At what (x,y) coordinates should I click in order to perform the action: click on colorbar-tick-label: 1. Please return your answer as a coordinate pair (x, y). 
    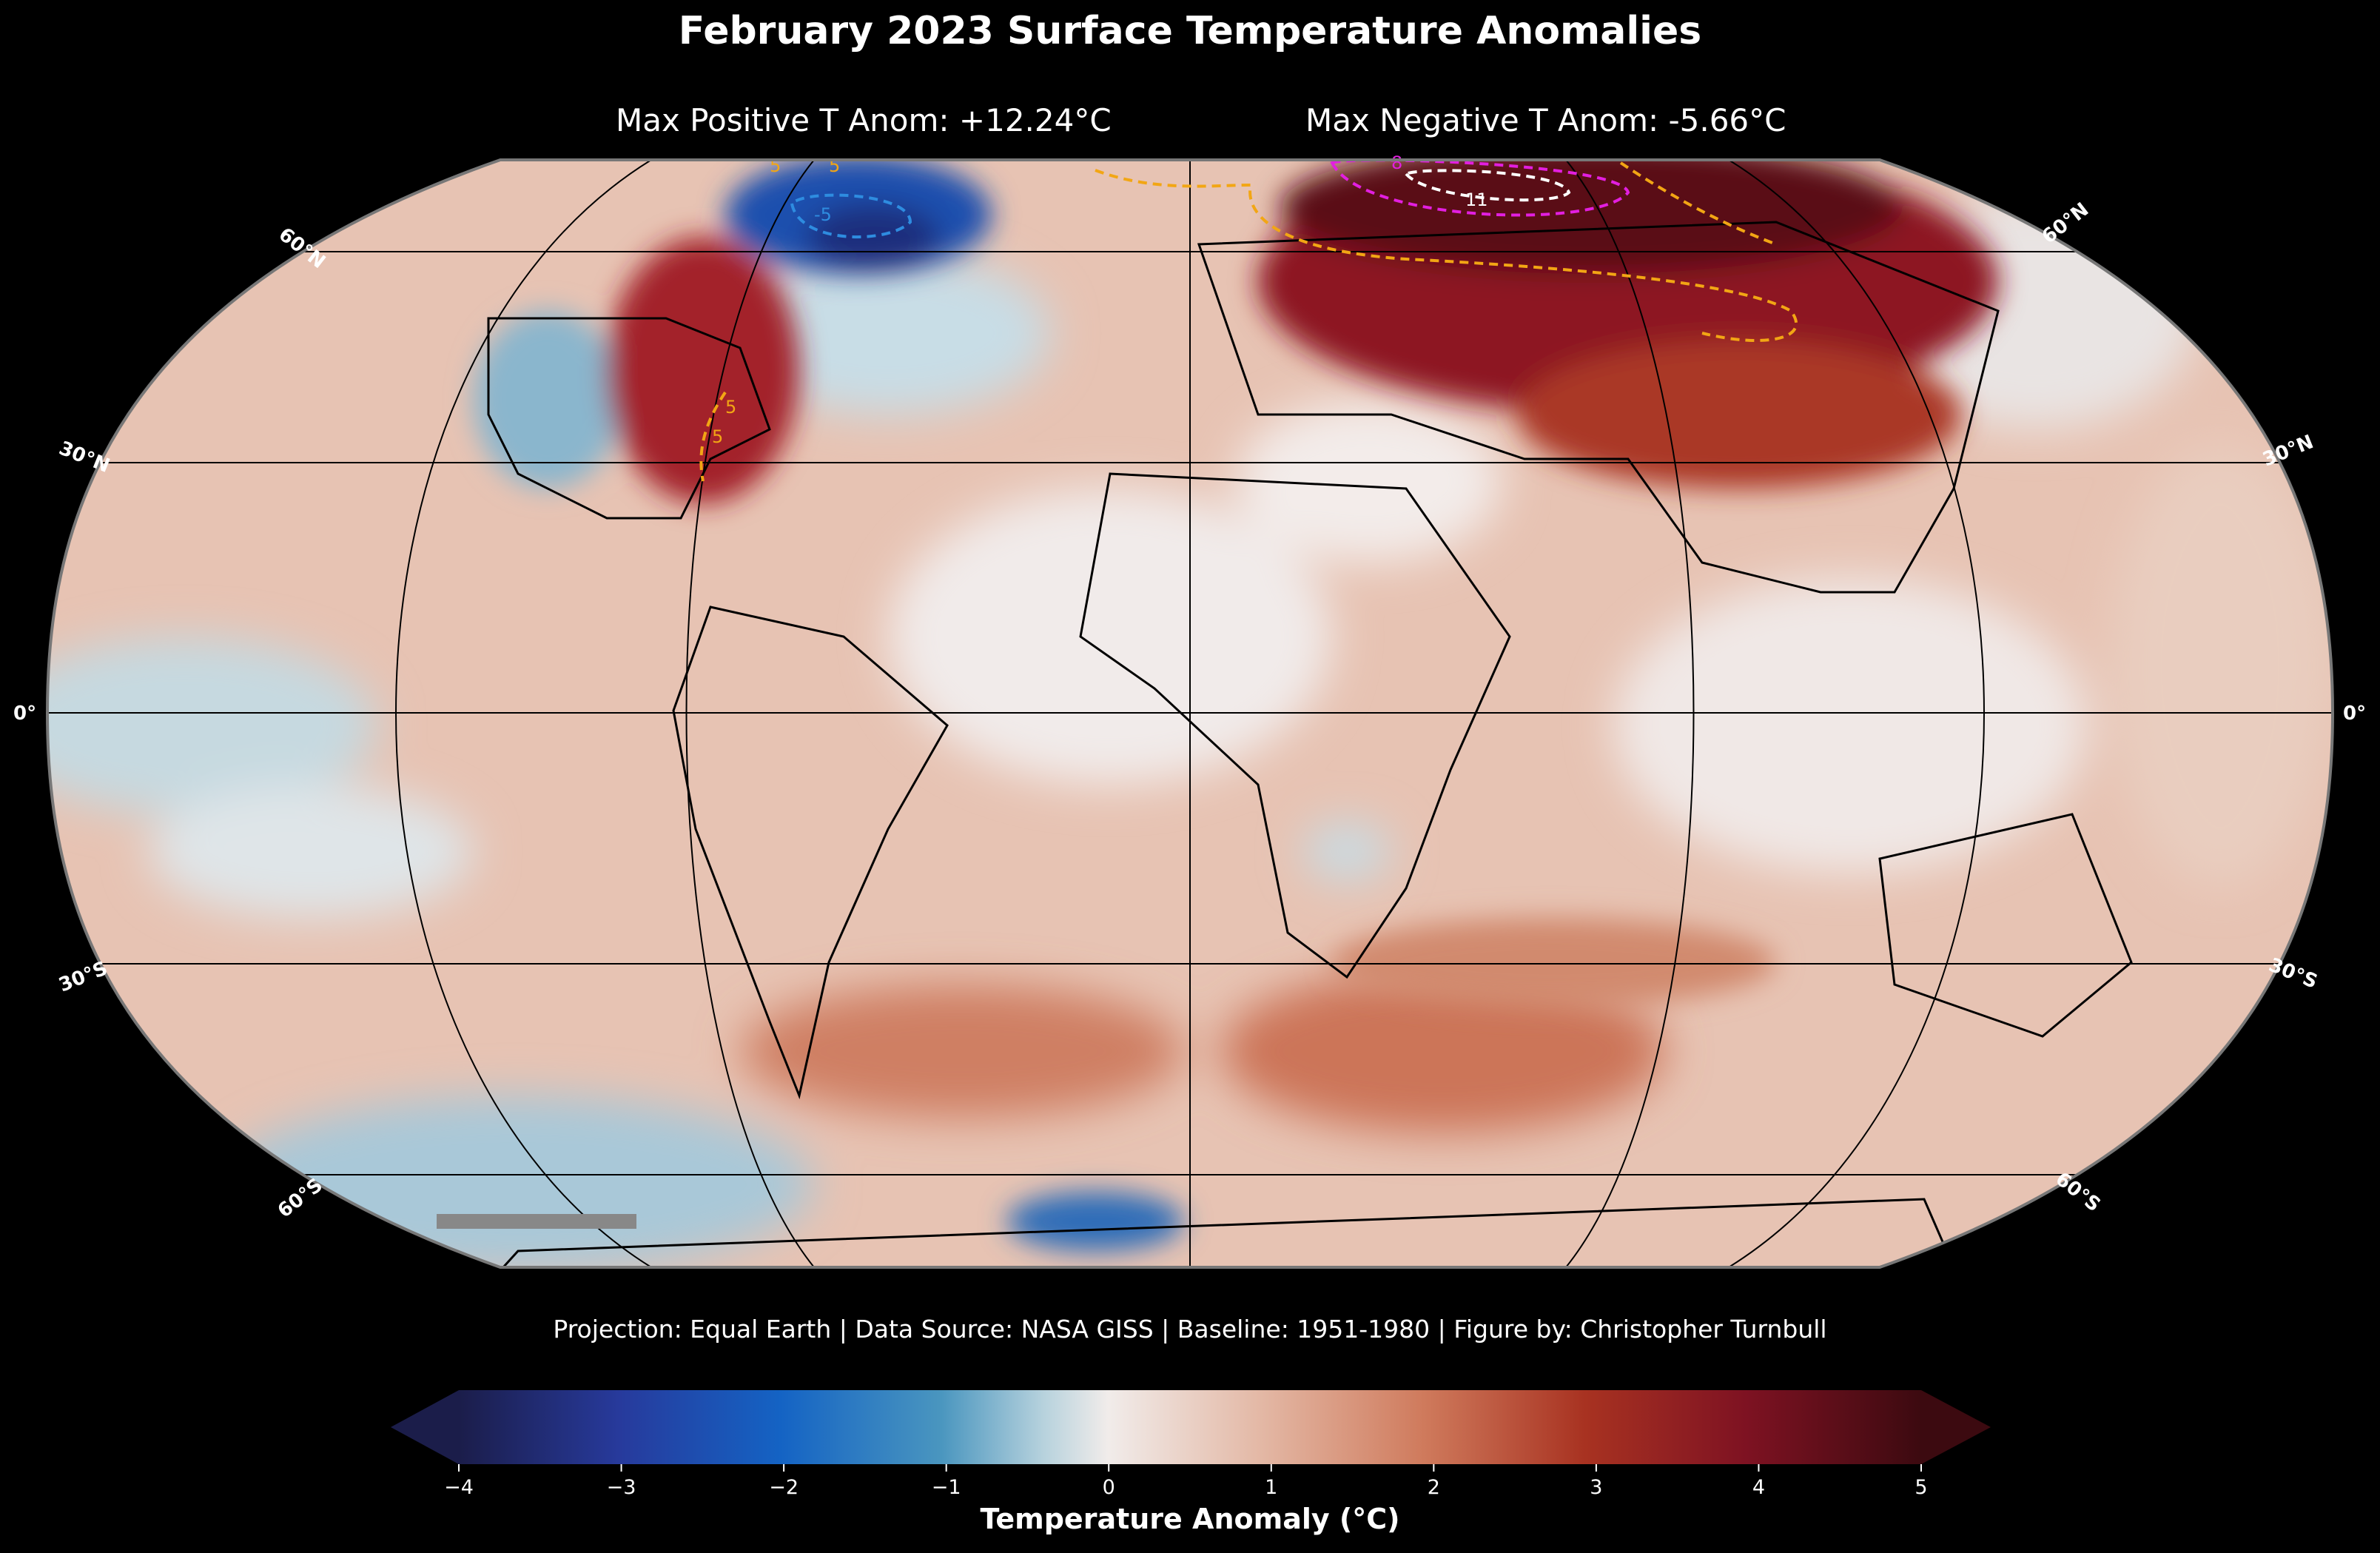
    Looking at the image, I should click on (1271, 1488).